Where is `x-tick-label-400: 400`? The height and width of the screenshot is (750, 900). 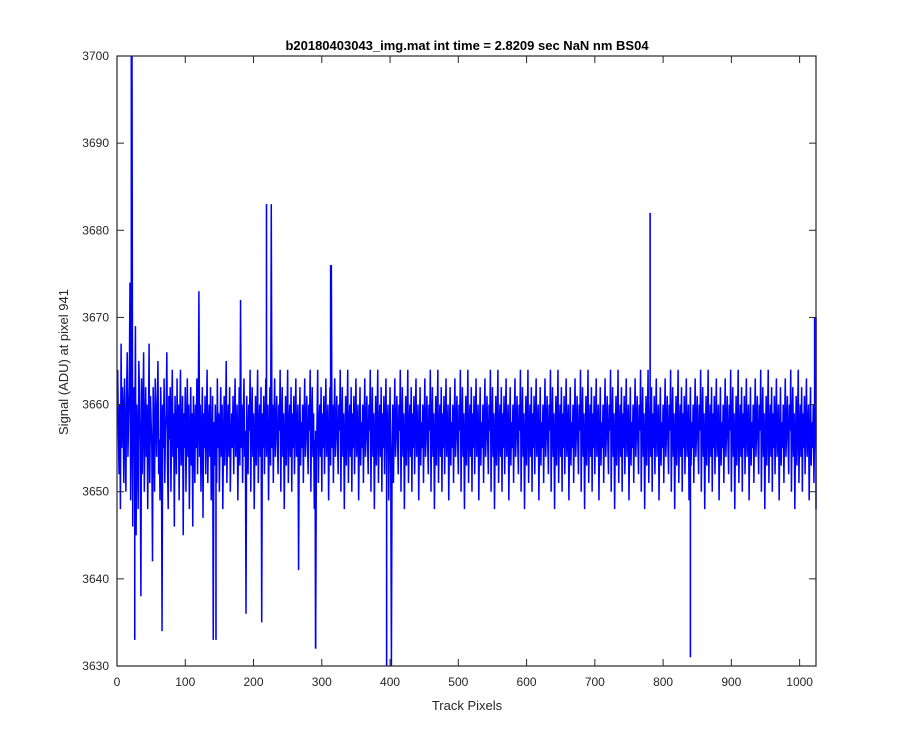
x-tick-label-400: 400 is located at coordinates (390, 682).